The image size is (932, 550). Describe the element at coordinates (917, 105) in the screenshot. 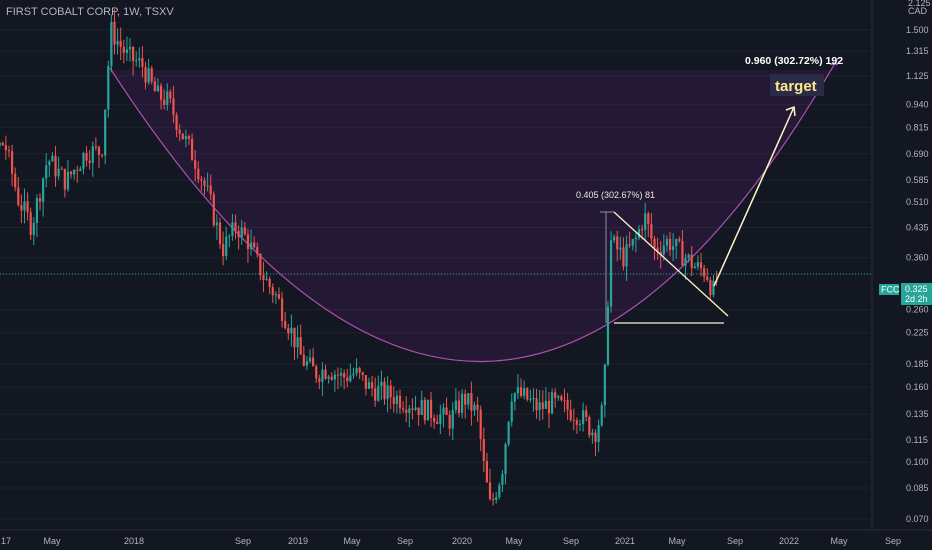

I see `price-tick-label: 0.940` at that location.